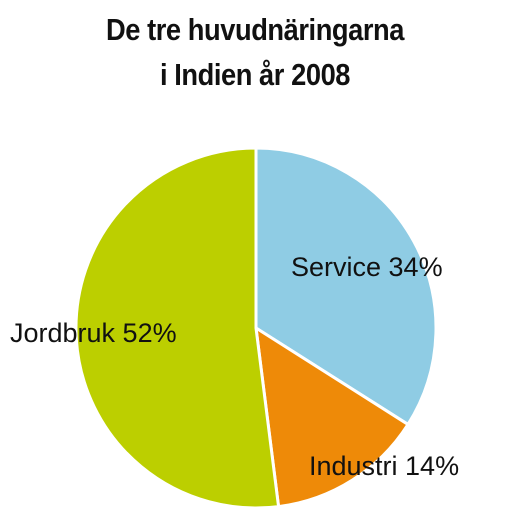 The height and width of the screenshot is (528, 510). Describe the element at coordinates (384, 466) in the screenshot. I see `slice-label-industri: Industri 14%` at that location.